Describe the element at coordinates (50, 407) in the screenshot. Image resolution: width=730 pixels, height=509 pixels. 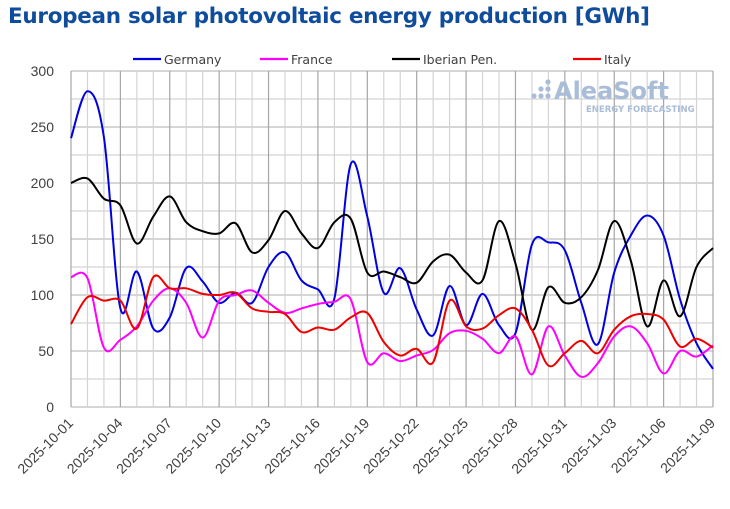
I see `y-tick-label: 0` at that location.